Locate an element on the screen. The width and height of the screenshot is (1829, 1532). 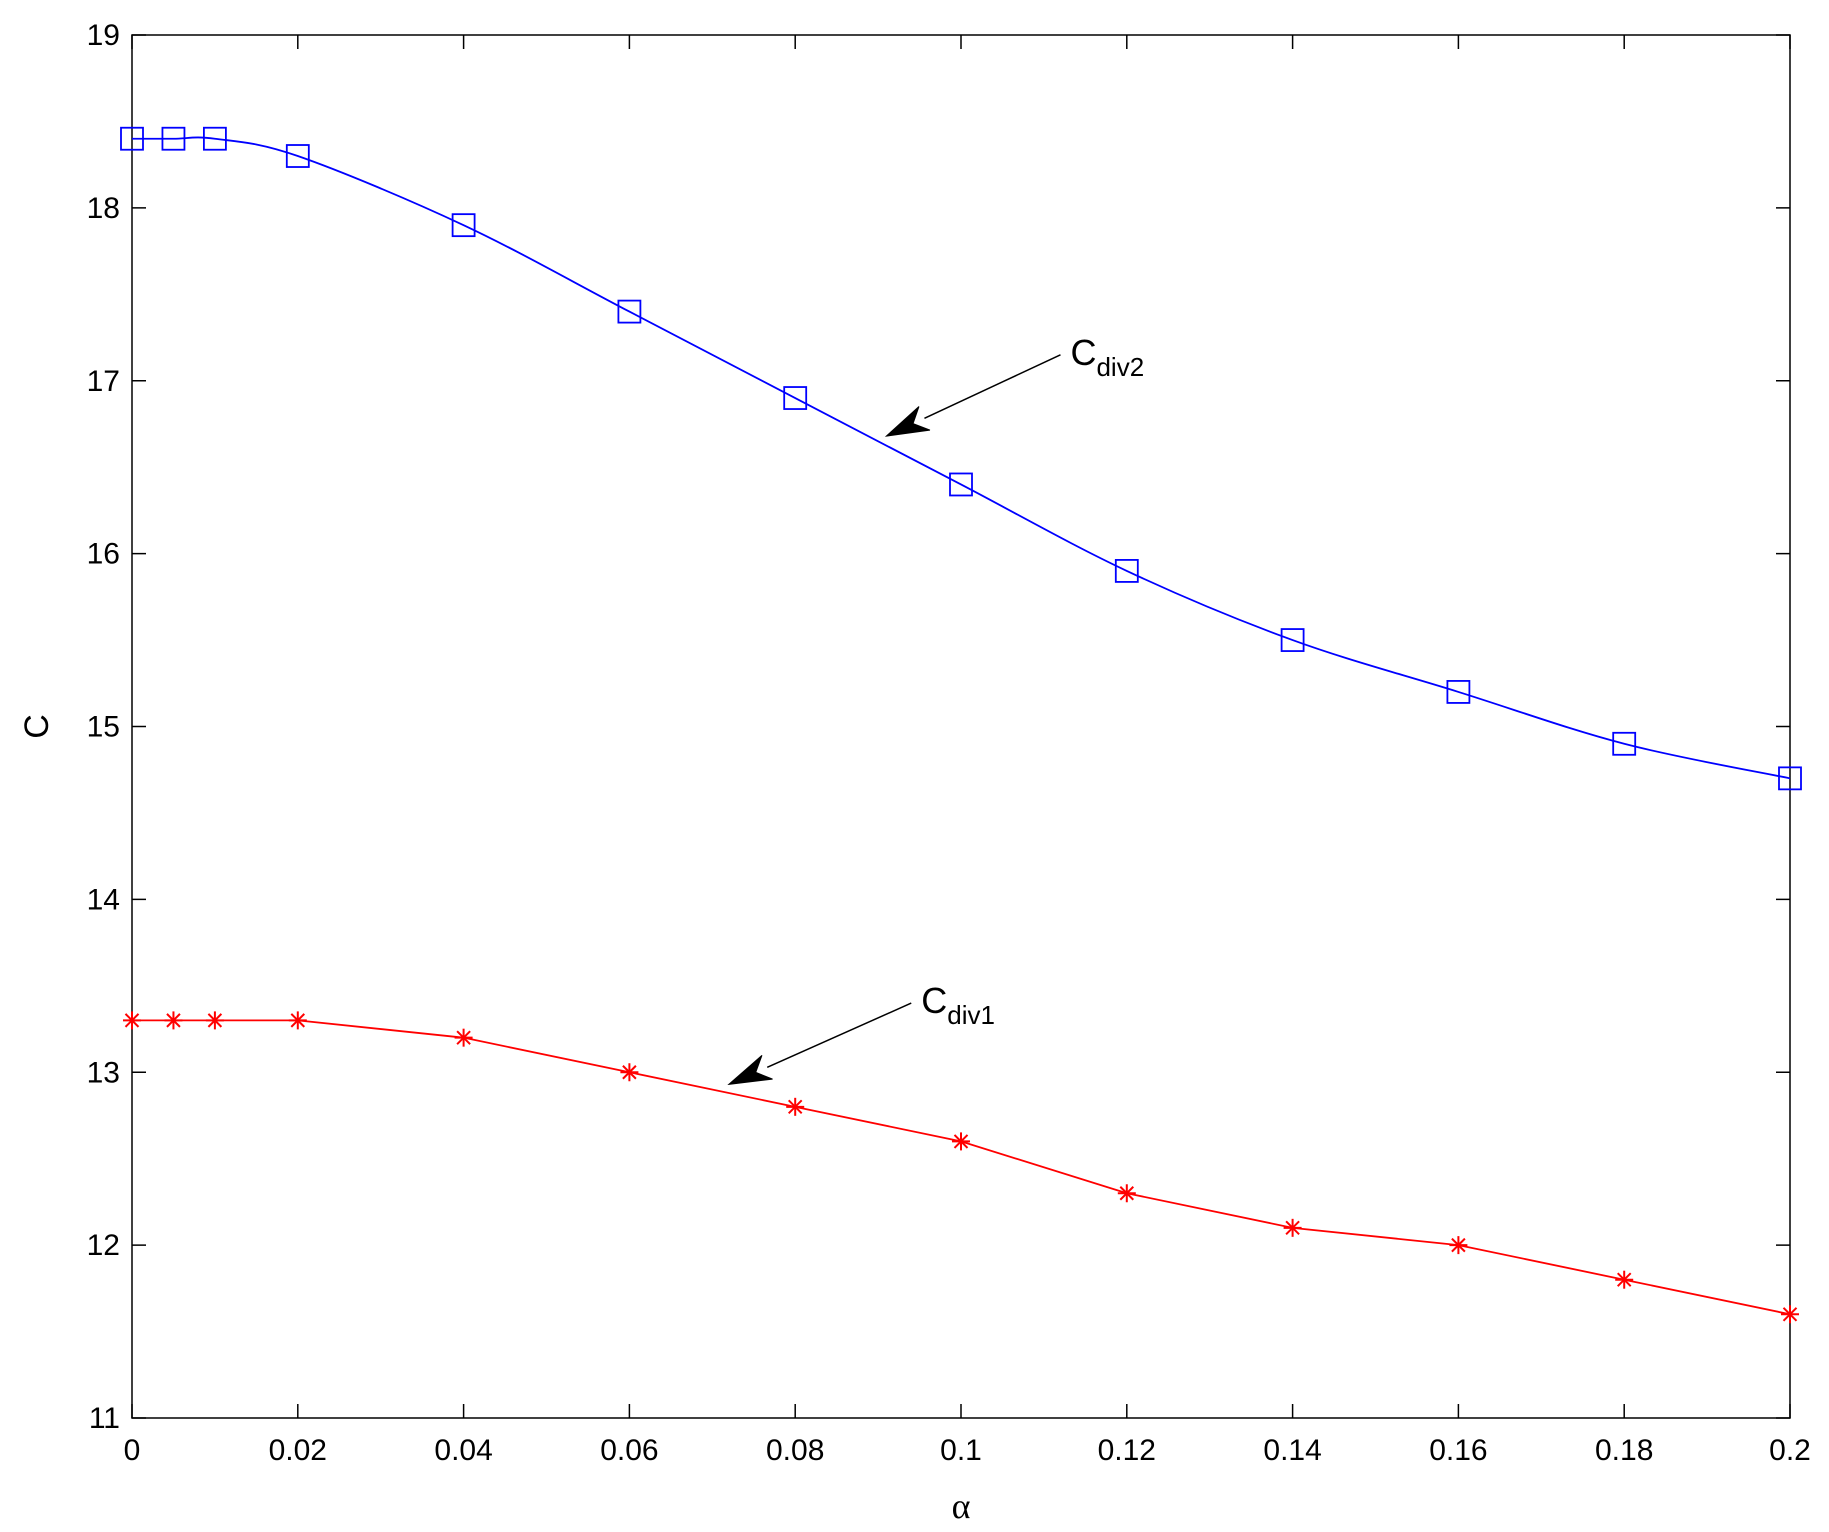
annotation-subscript: div2 is located at coordinates (1120, 367).